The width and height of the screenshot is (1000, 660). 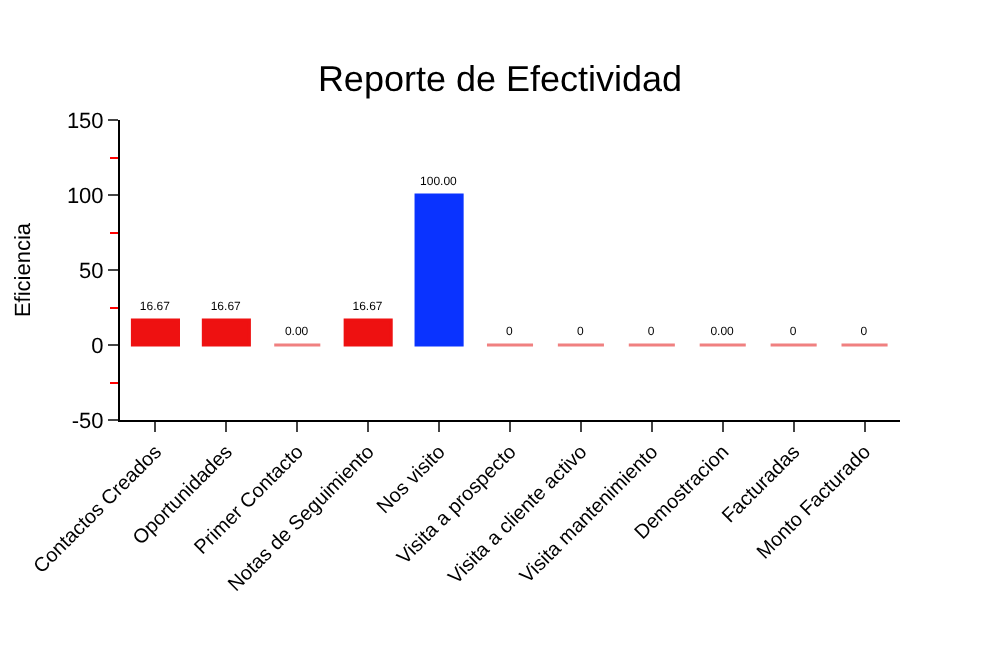 What do you see at coordinates (24, 269) in the screenshot?
I see `y-axis-title: Eficiencia` at bounding box center [24, 269].